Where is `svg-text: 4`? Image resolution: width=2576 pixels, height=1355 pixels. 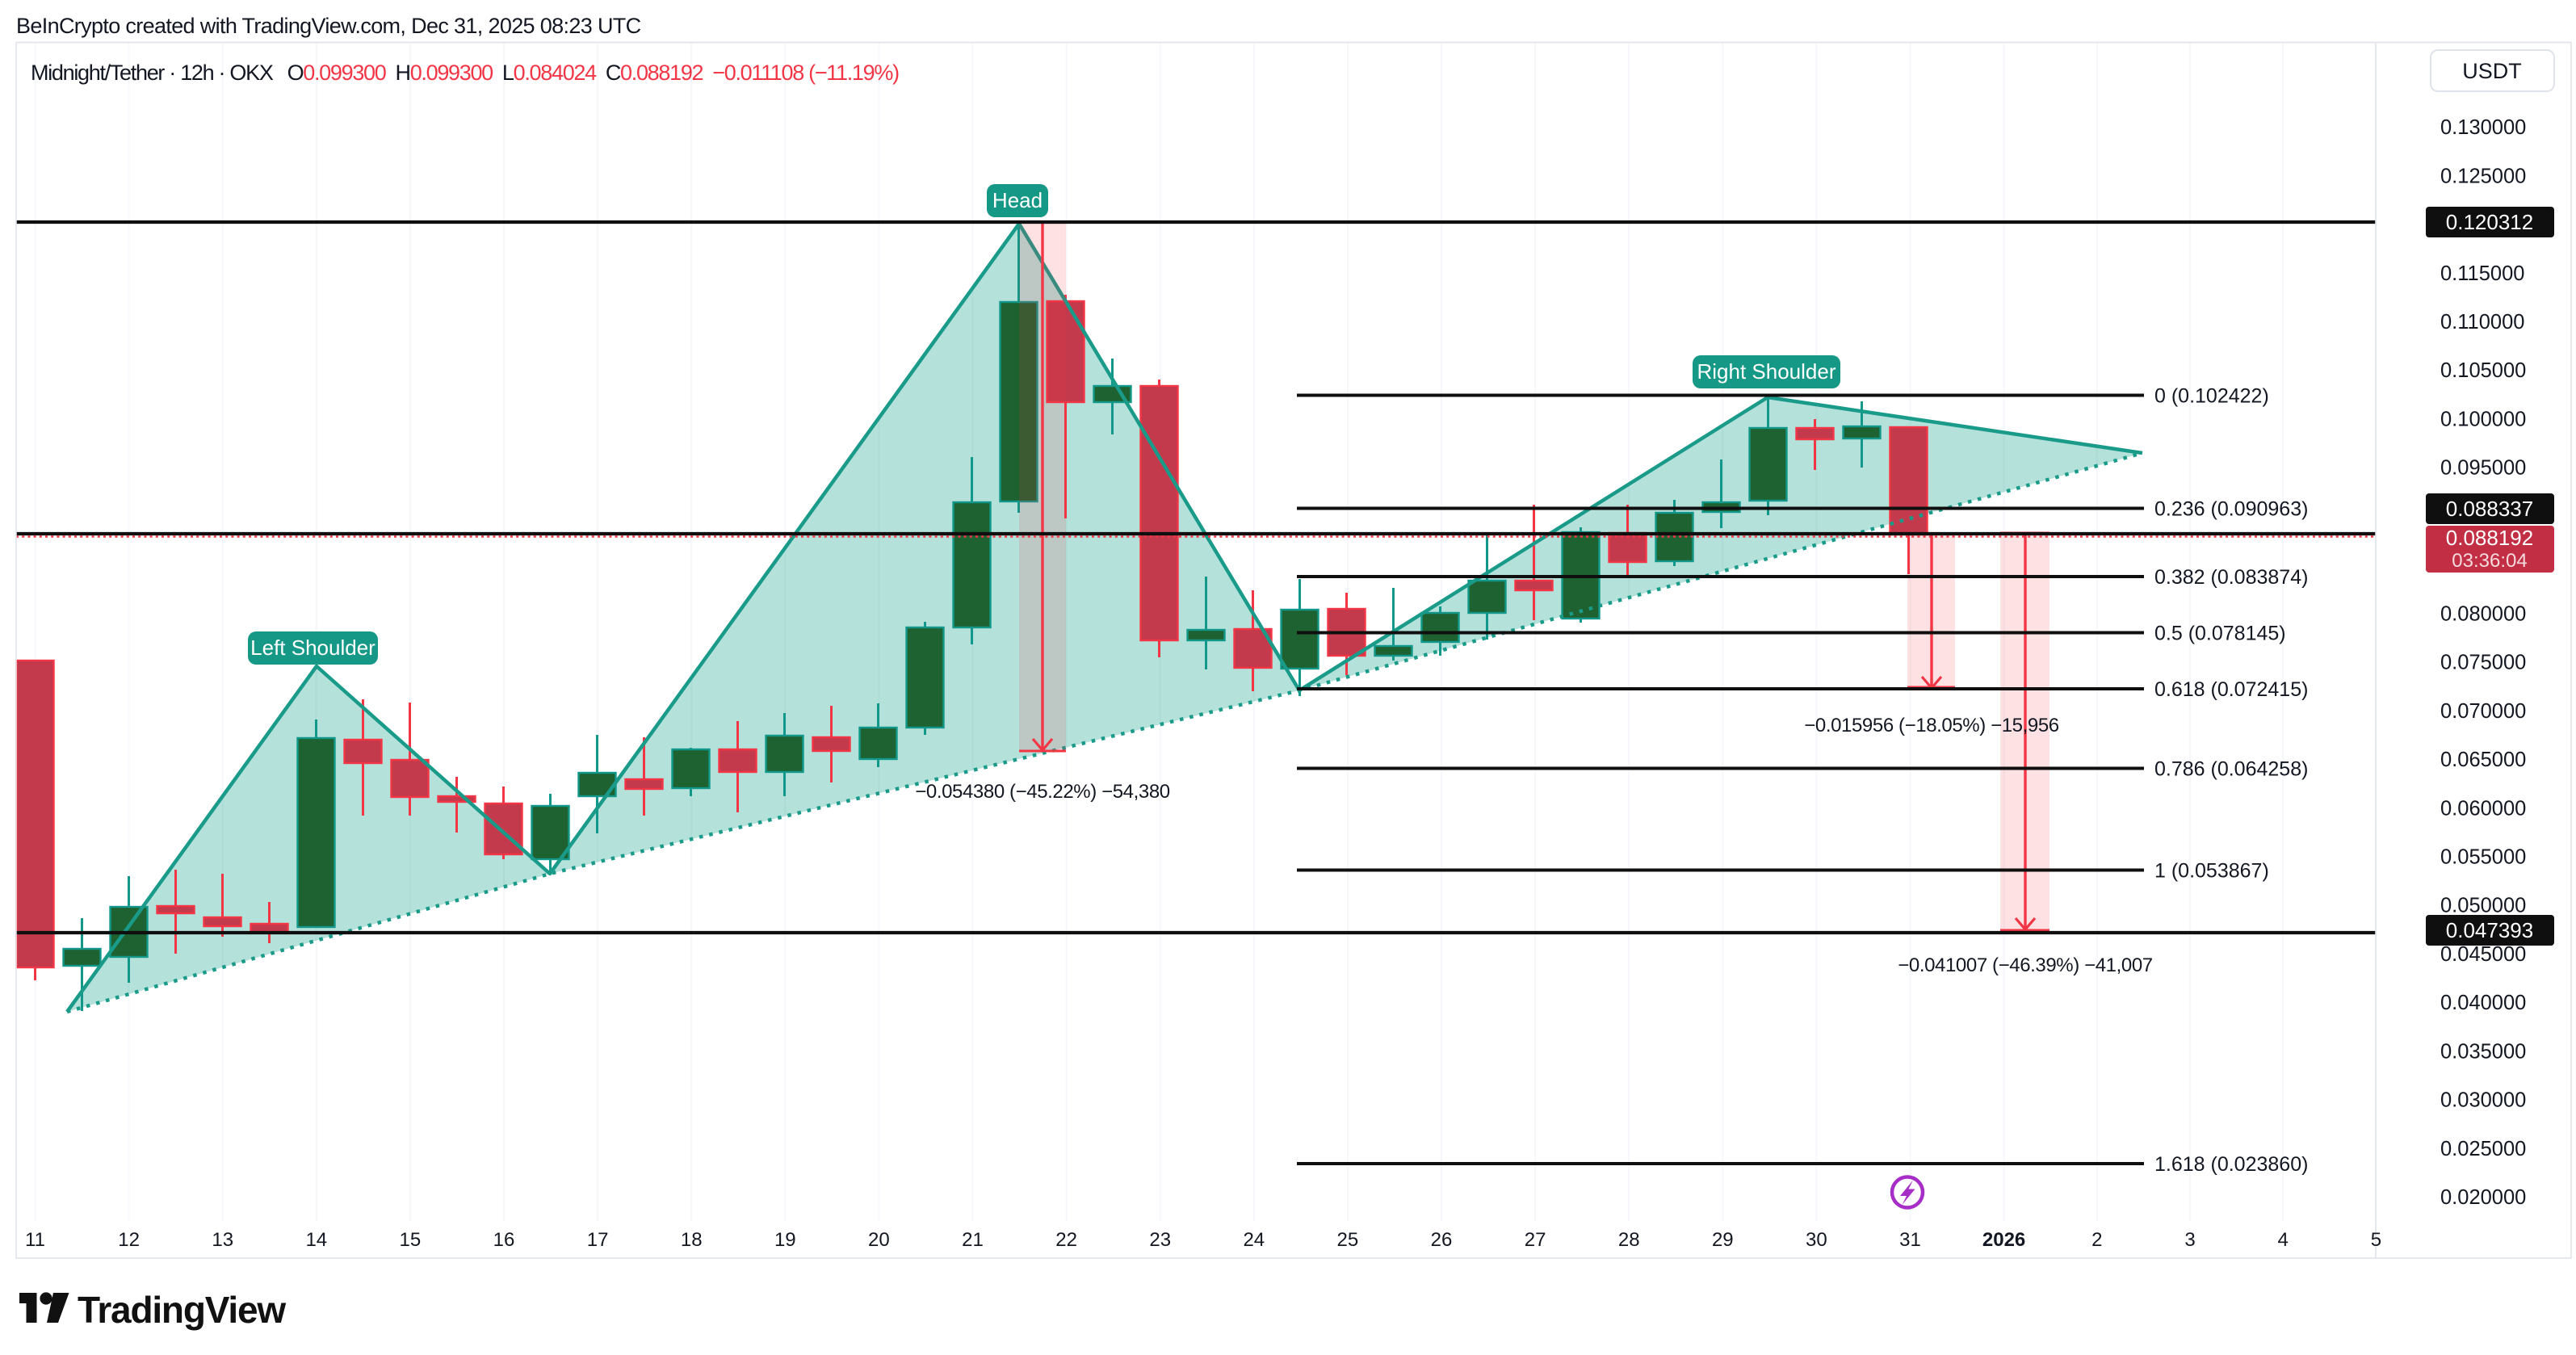
svg-text: 4 is located at coordinates (2283, 1240).